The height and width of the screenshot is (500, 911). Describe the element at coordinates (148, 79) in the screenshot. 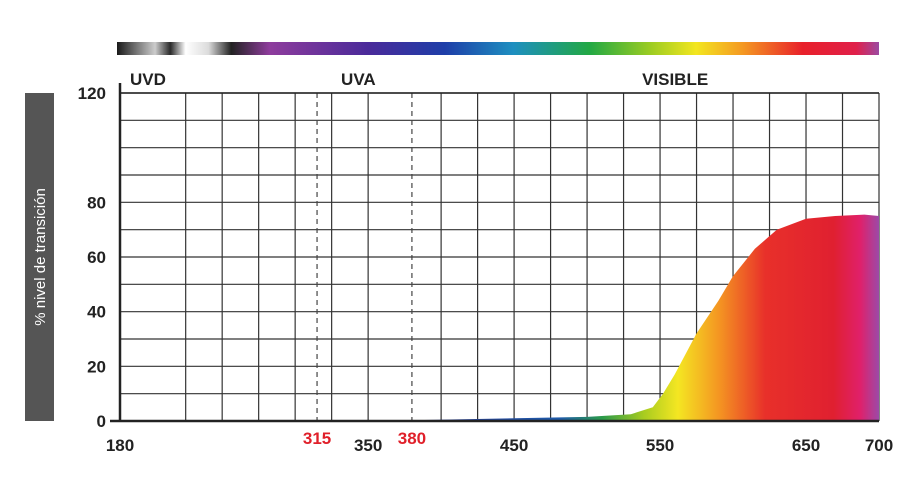

I see `region-label-uvd: UVD` at that location.